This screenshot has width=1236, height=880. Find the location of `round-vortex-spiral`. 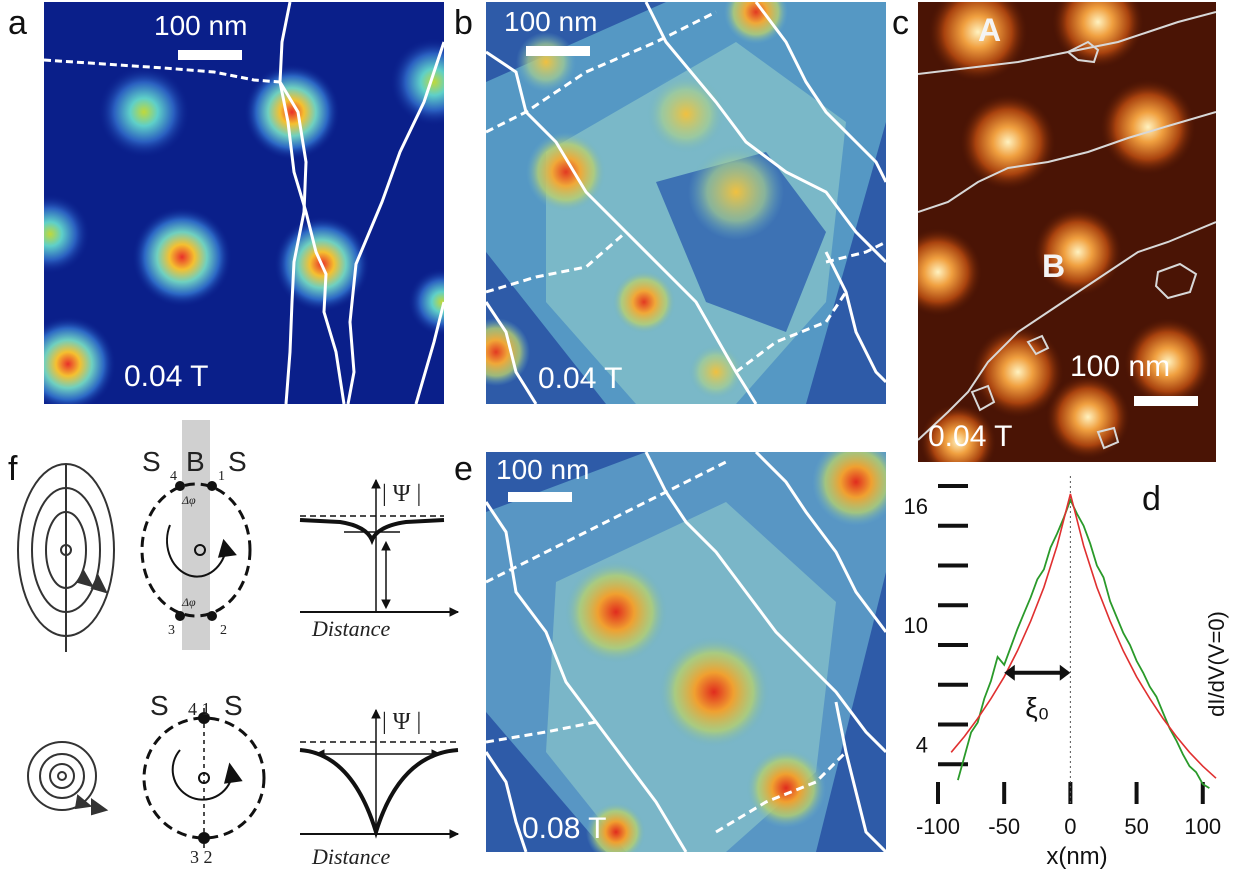

round-vortex-spiral is located at coordinates (68, 778).